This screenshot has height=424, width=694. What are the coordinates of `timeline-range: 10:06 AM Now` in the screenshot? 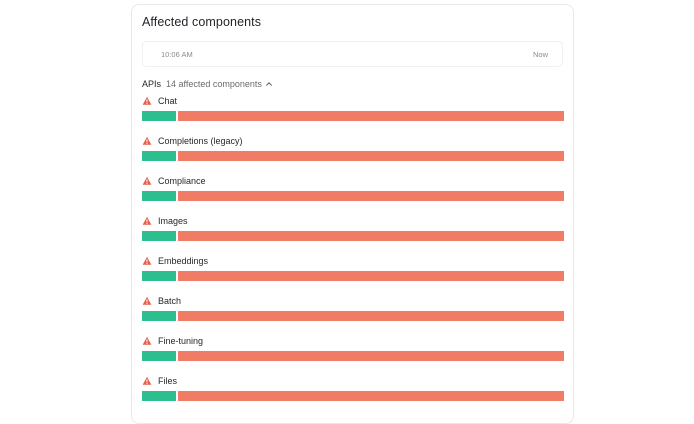 It's located at (352, 54).